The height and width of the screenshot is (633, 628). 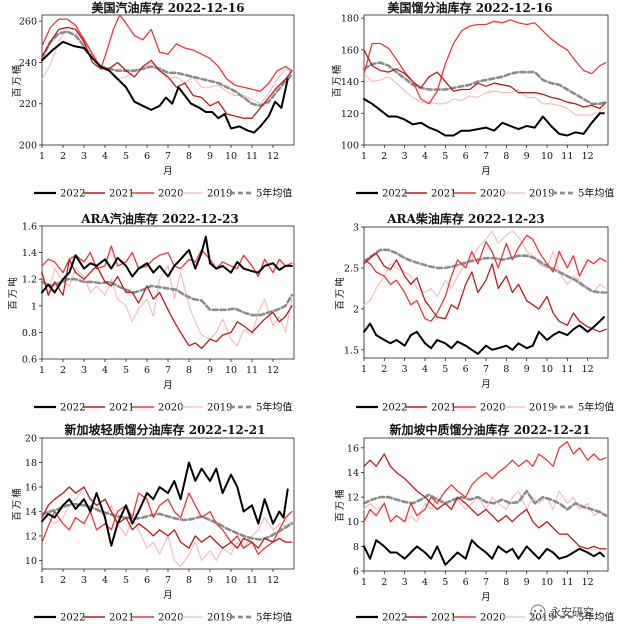 What do you see at coordinates (28, 146) in the screenshot?
I see `y-tick-label: 200` at bounding box center [28, 146].